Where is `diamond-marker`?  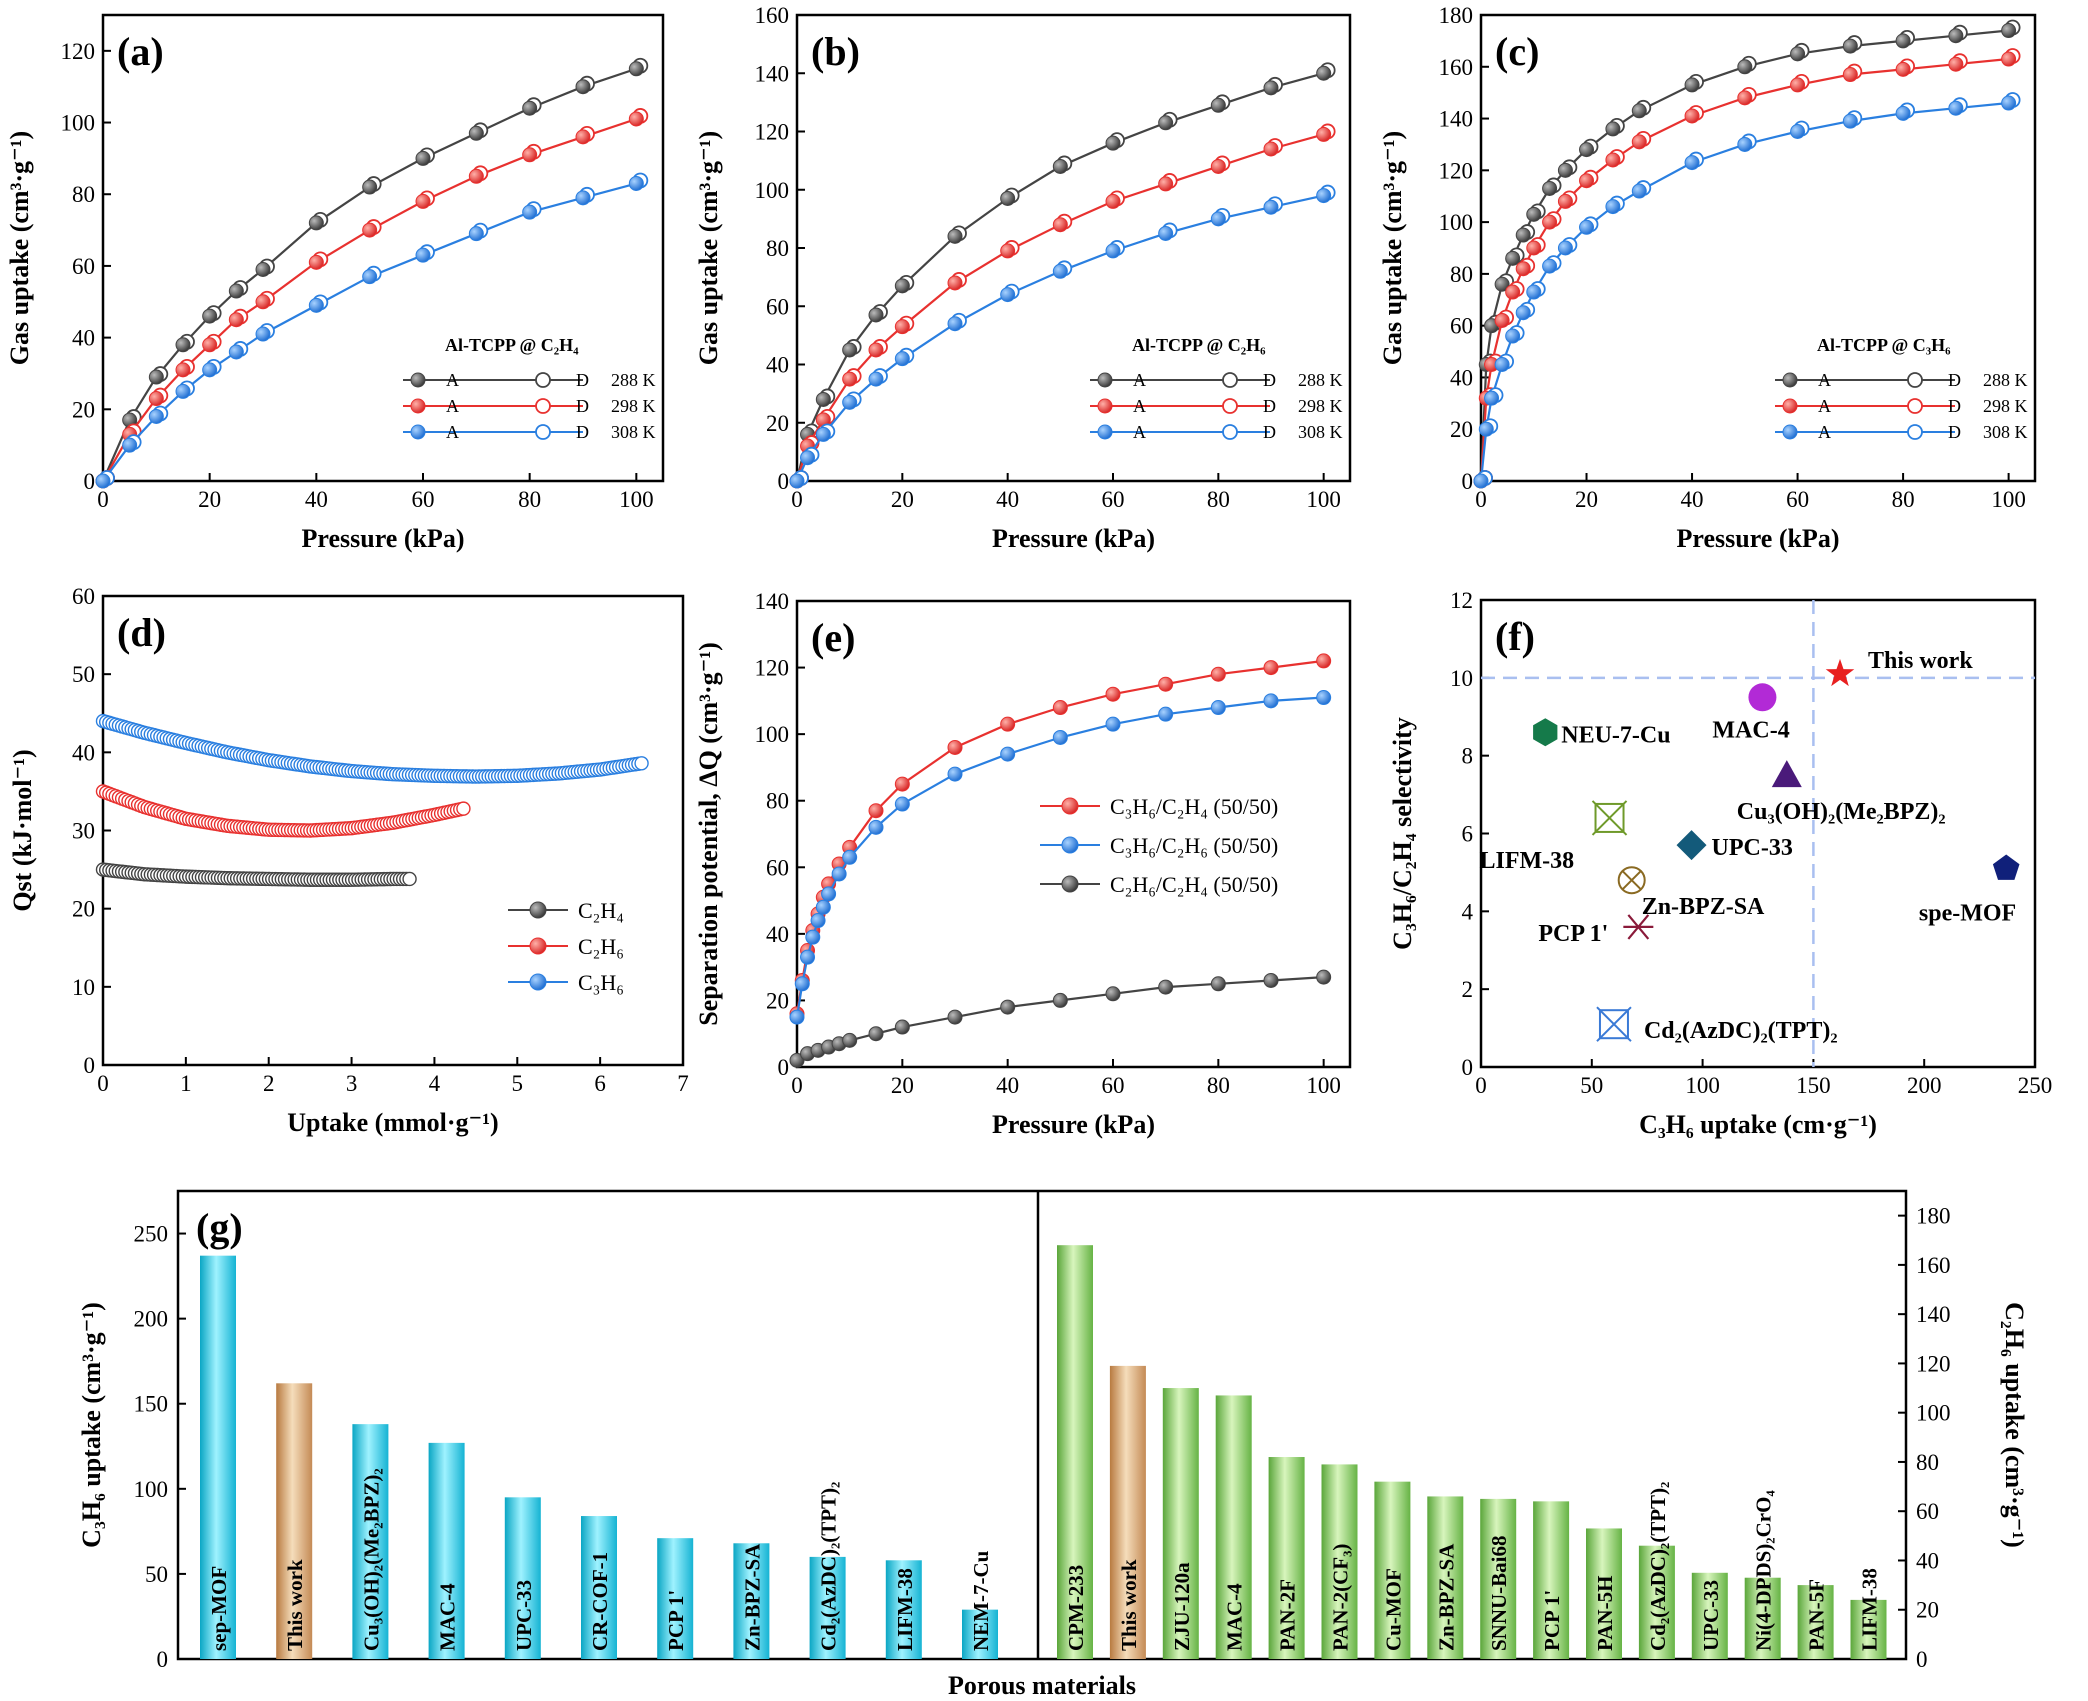
diamond-marker is located at coordinates (1691, 845).